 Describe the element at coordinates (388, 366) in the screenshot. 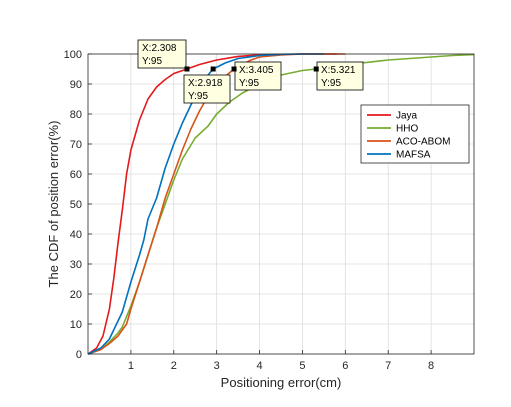

I see `x-tick-label: 7` at that location.